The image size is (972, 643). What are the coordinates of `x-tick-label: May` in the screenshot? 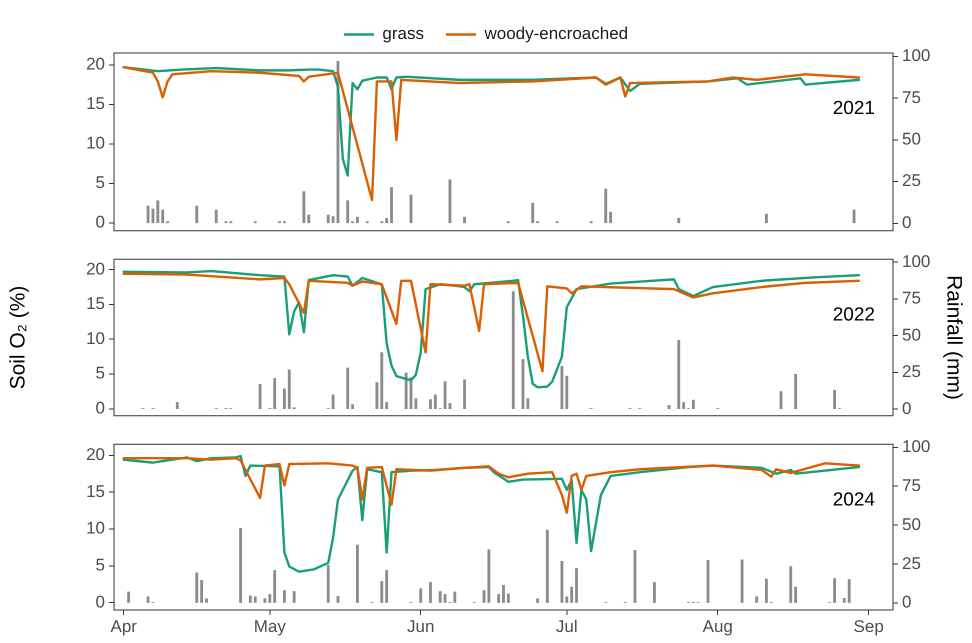 It's located at (270, 626).